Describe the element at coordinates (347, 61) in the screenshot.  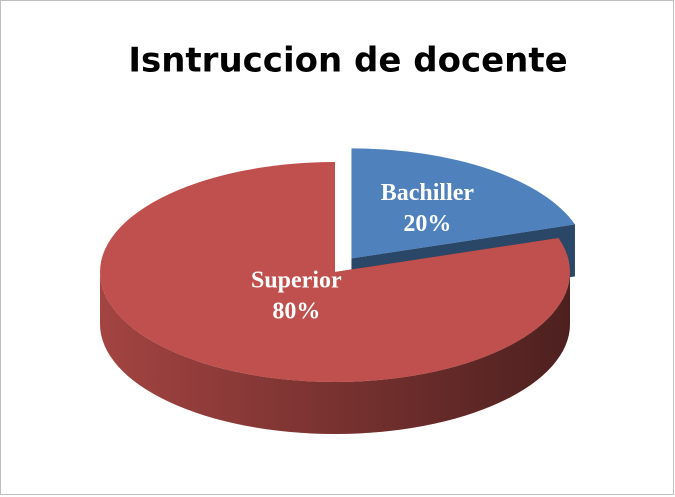
I see `chart-title: Isntruccion de docente` at that location.